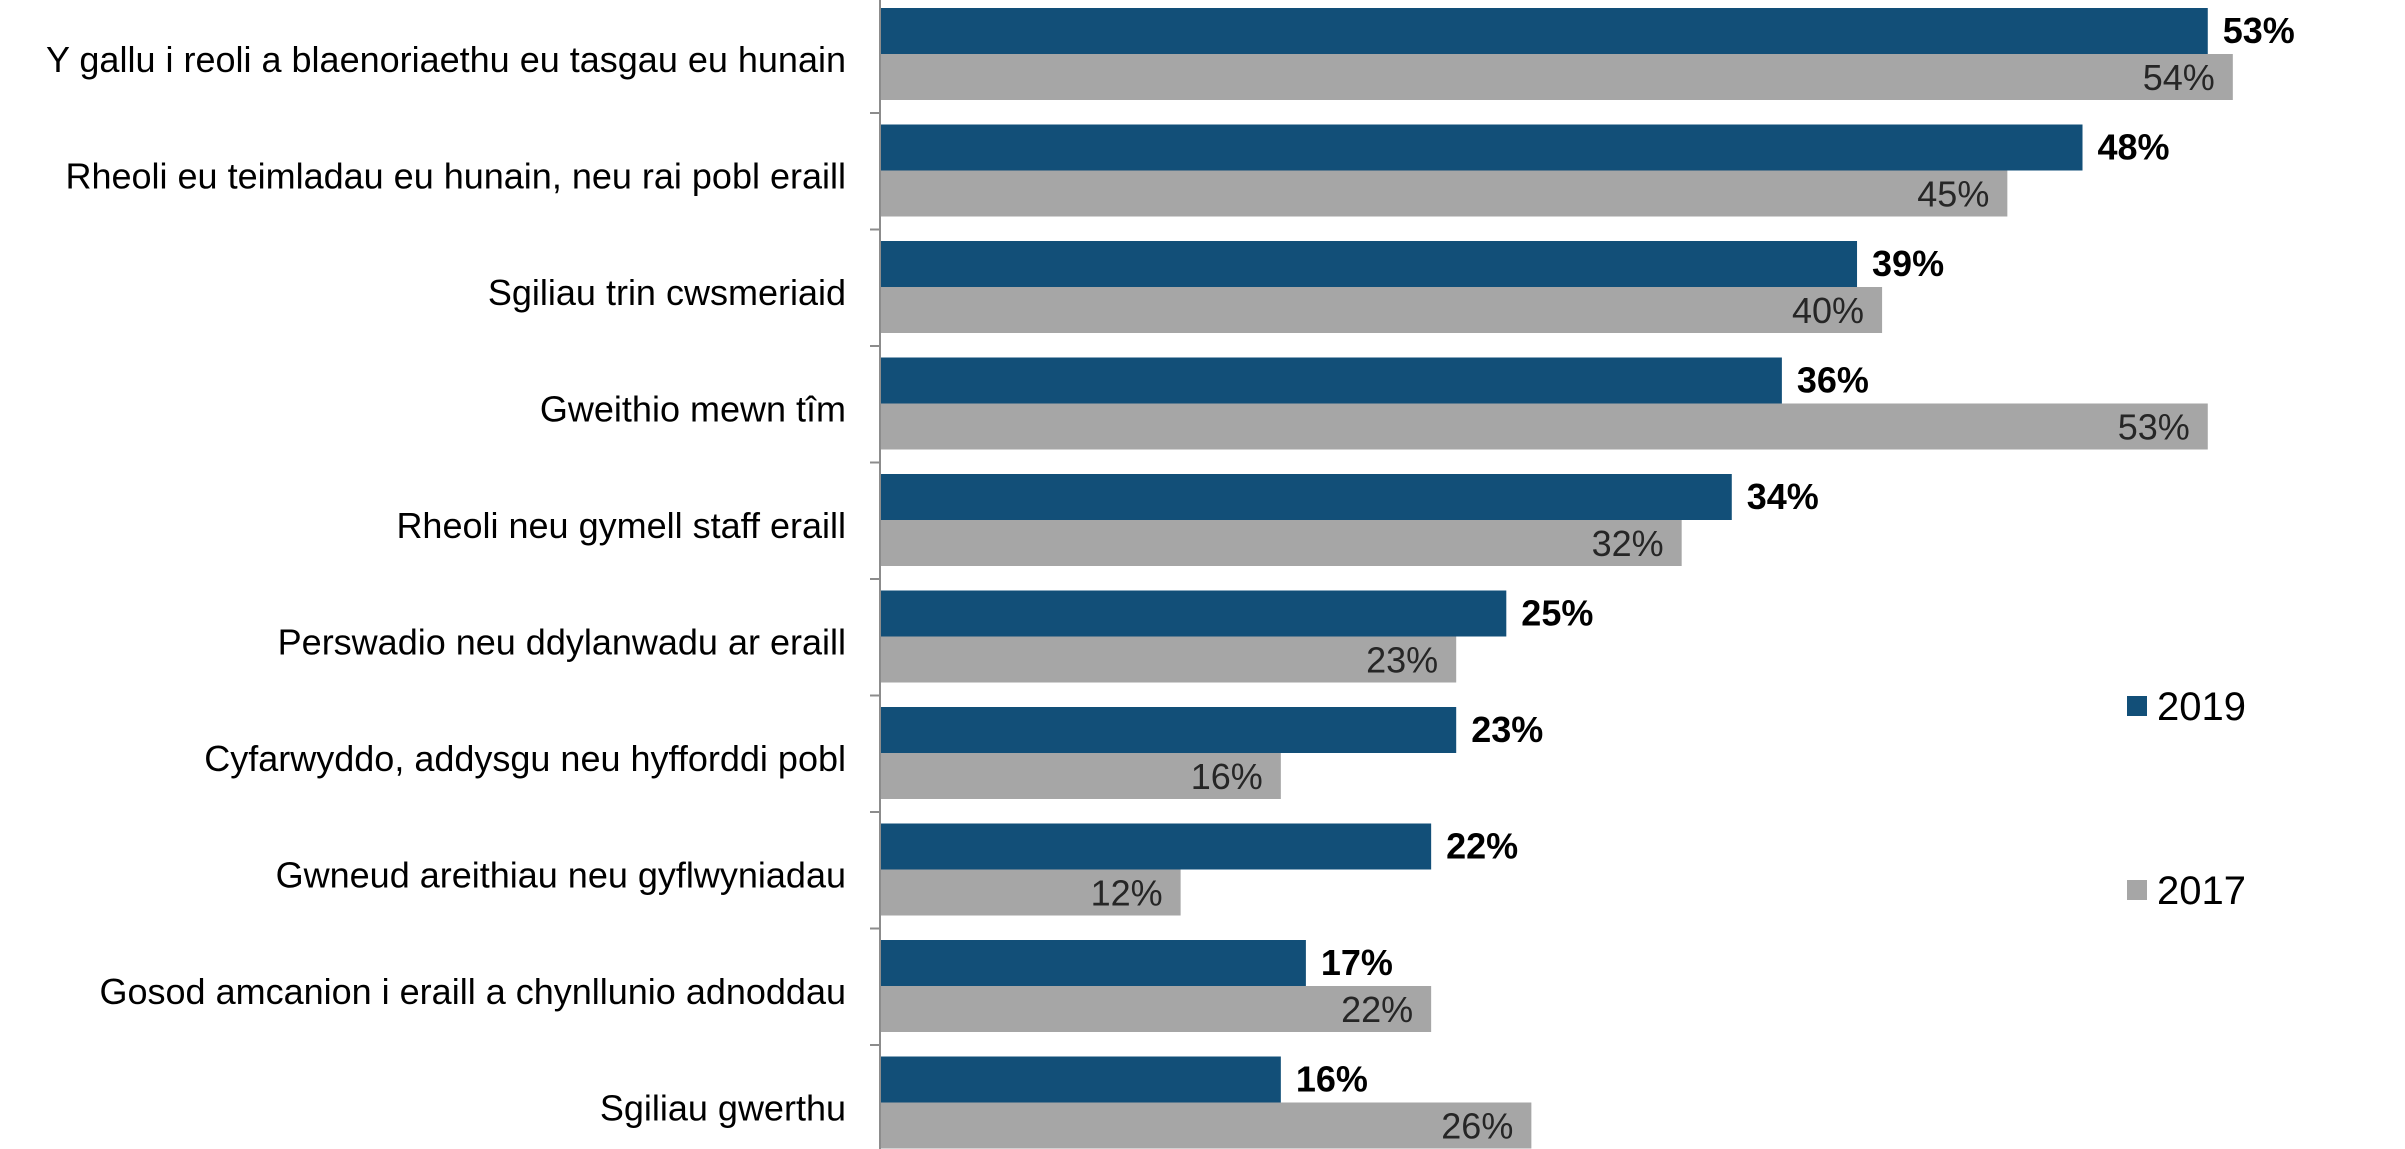  What do you see at coordinates (1357, 962) in the screenshot?
I see `data-label-2019: 17%` at bounding box center [1357, 962].